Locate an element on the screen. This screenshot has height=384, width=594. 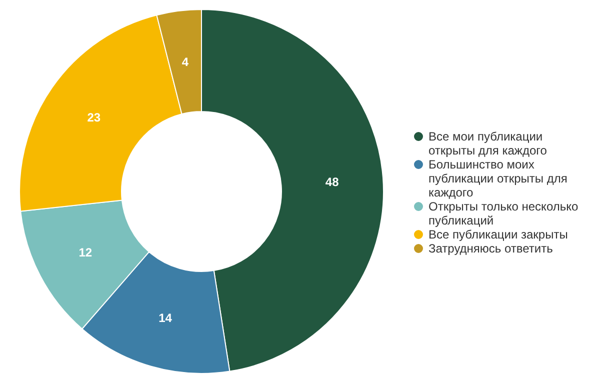
legend-label: Затрудняюсь ответить is located at coordinates (490, 249).